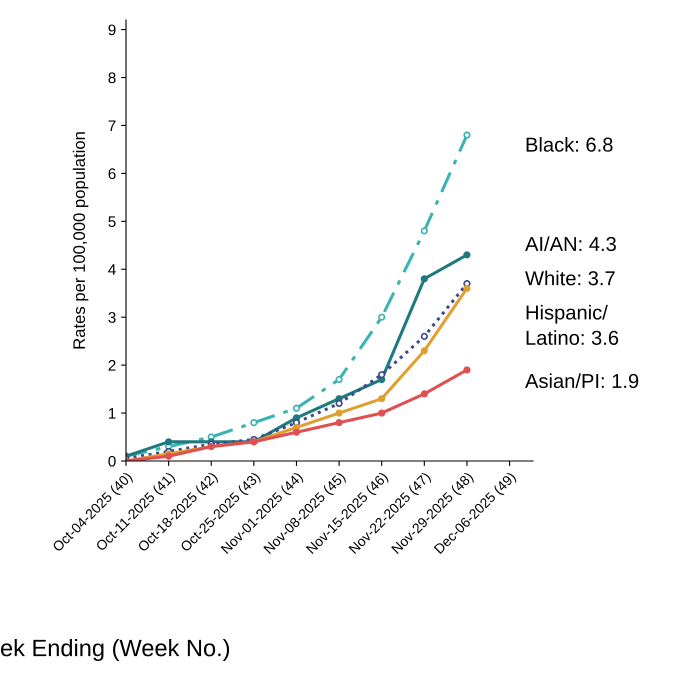 This screenshot has width=689, height=685. I want to click on annotation: Black: 6.8, so click(569, 144).